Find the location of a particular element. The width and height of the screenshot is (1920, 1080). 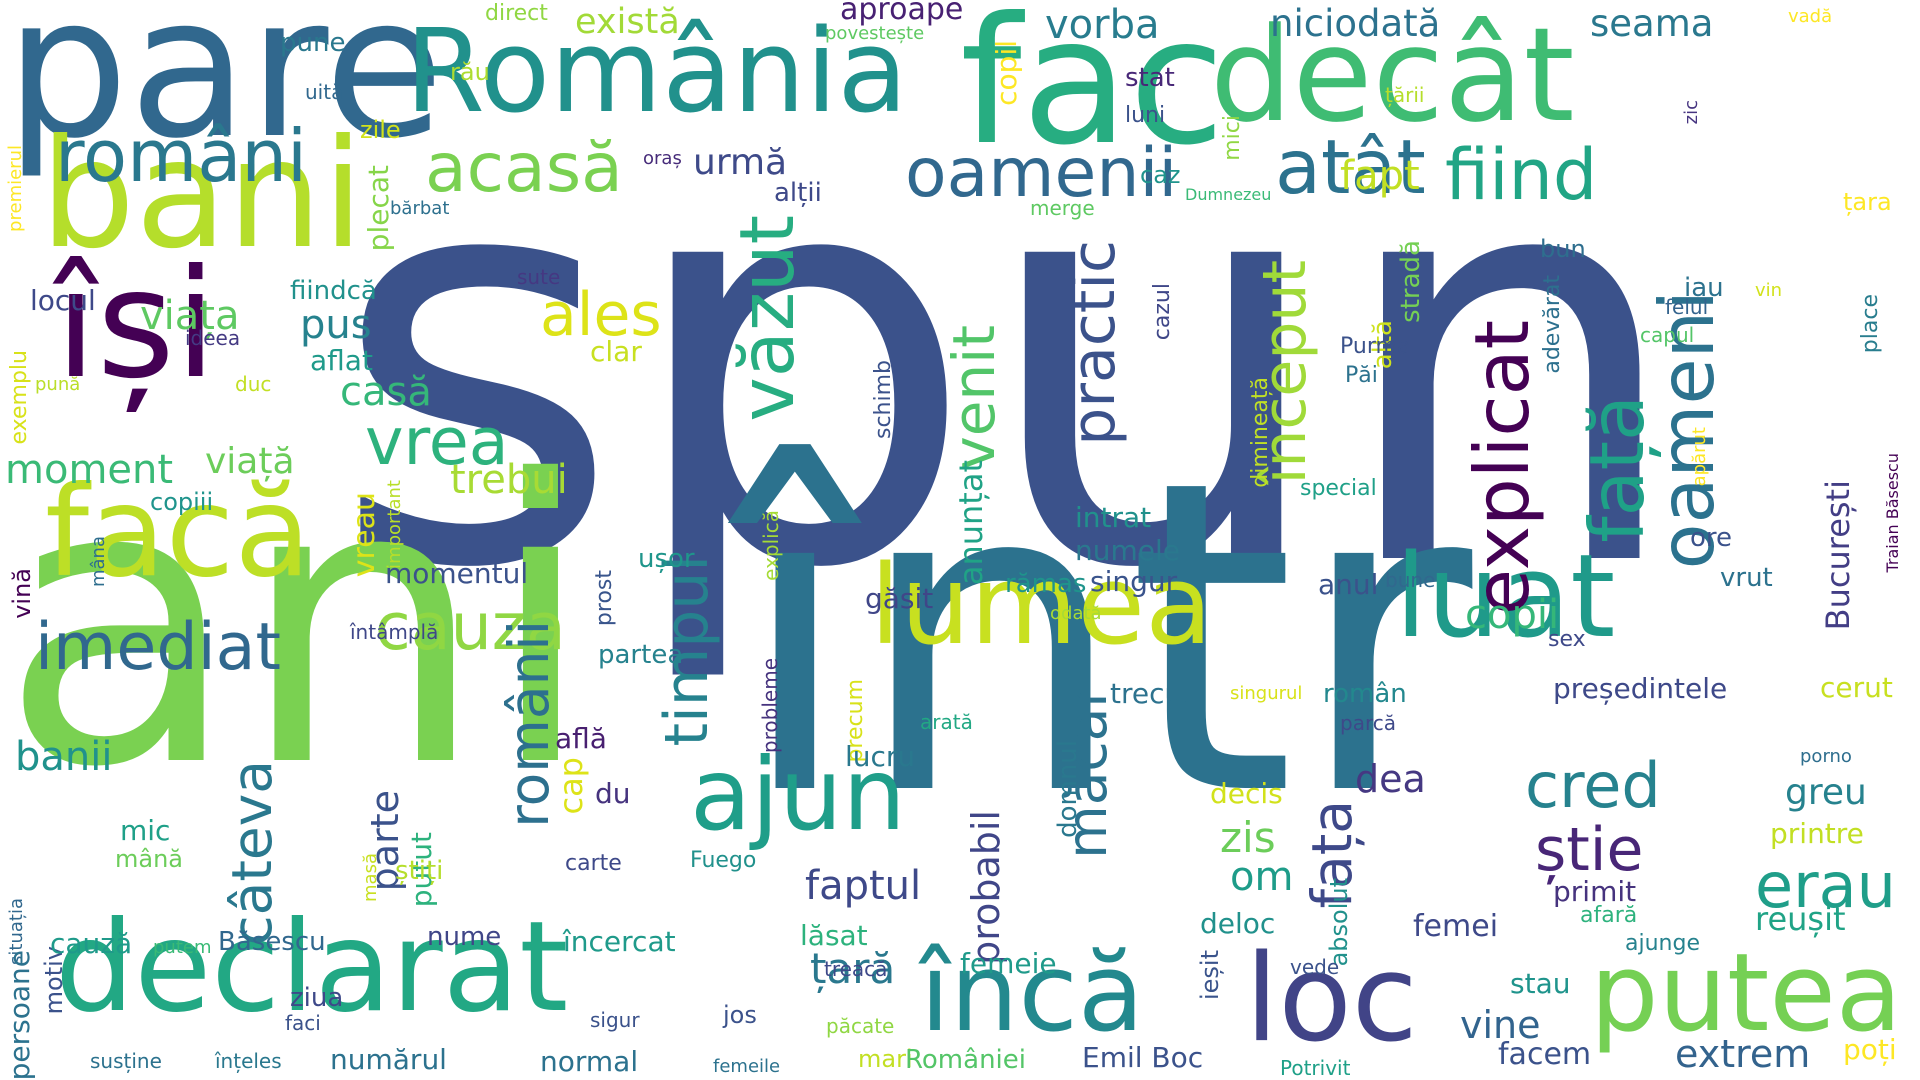

word-172: masă is located at coordinates (370, 877).